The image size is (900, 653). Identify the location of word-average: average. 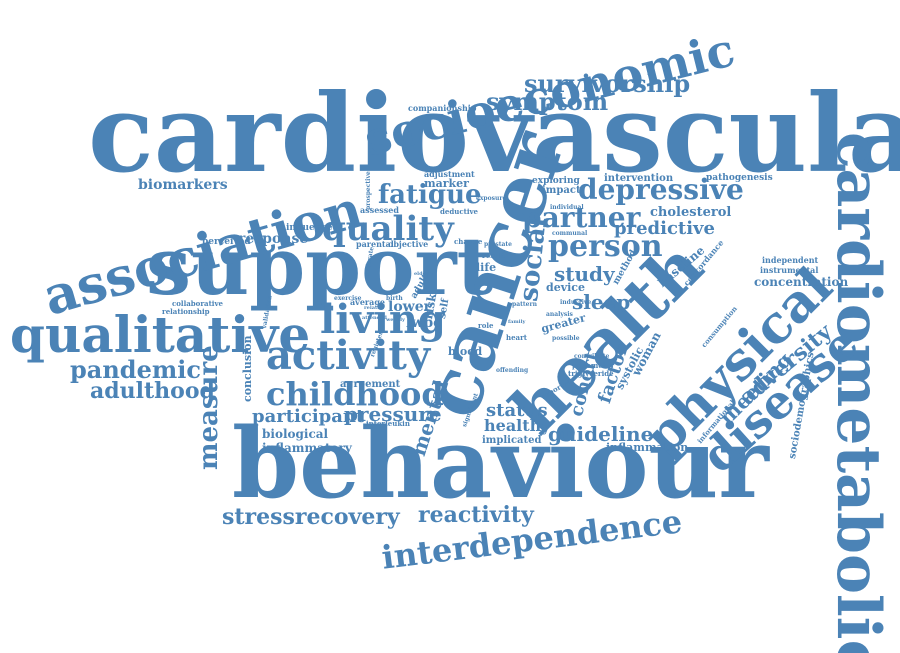
(368, 302).